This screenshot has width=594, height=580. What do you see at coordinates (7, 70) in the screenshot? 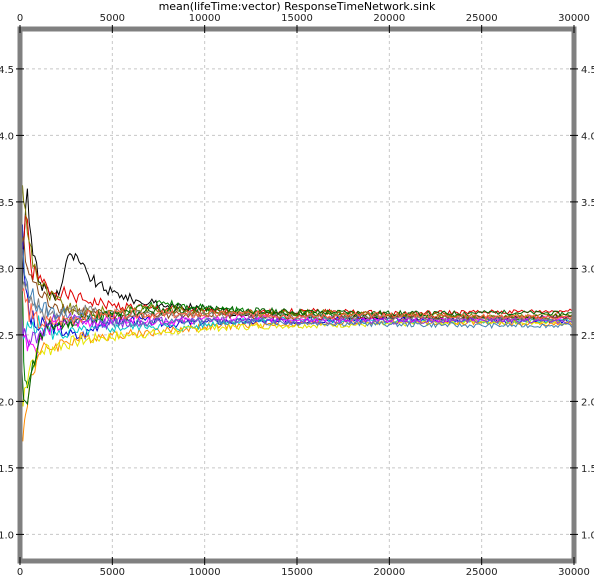
I see `y-tick-label-left: 4.5` at bounding box center [7, 70].